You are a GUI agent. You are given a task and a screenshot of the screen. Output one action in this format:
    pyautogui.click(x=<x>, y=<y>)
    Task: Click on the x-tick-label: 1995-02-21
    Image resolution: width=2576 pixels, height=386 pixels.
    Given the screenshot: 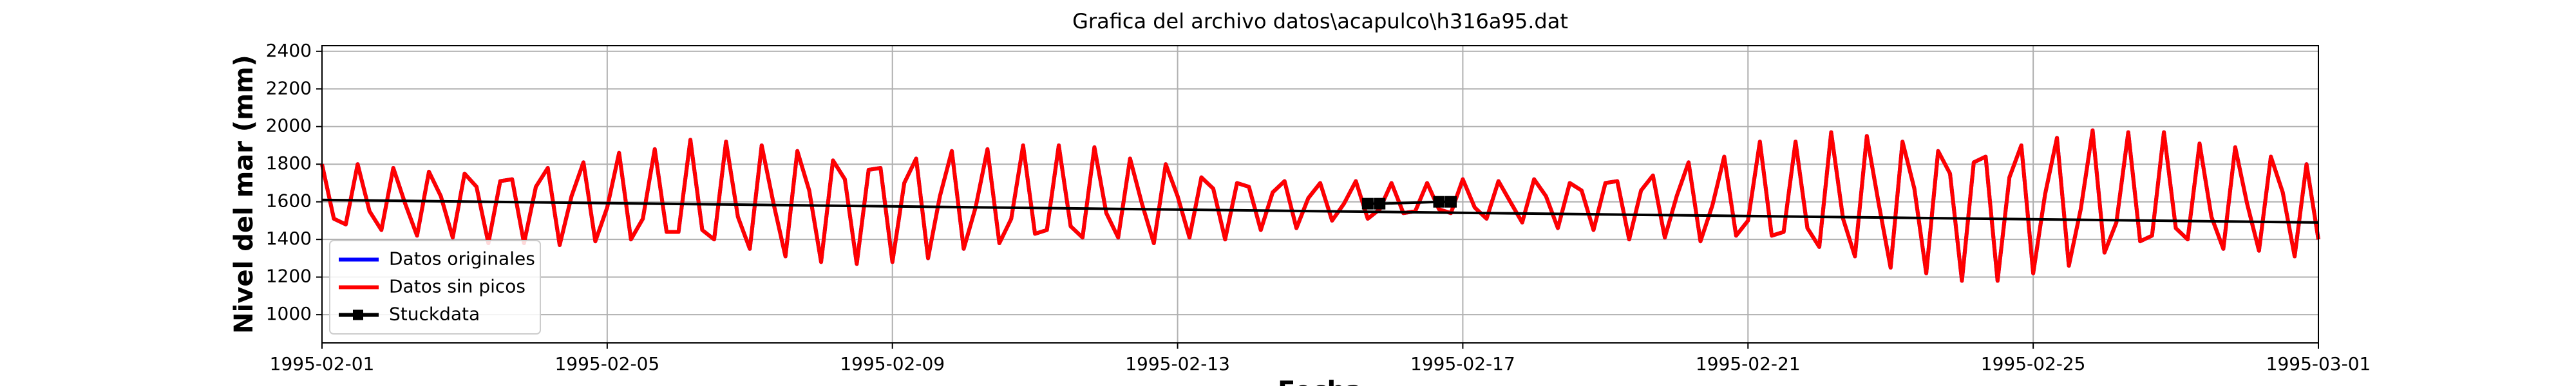 What is the action you would take?
    pyautogui.click(x=1748, y=363)
    